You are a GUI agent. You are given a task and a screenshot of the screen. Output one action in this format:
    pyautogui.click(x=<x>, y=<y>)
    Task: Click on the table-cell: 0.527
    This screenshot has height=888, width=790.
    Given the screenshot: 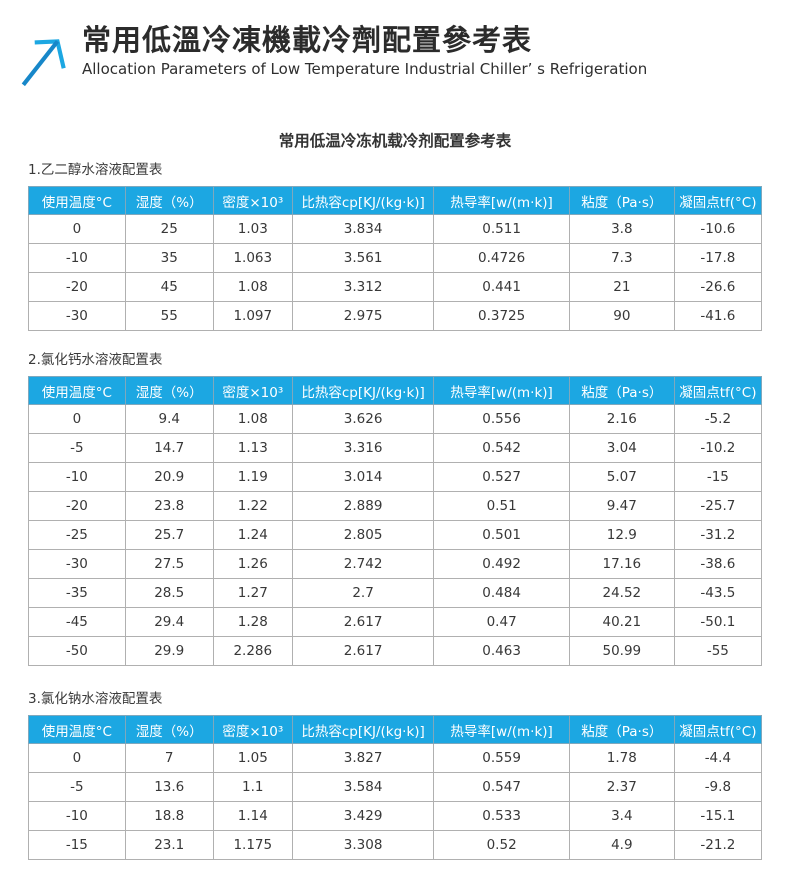 What is the action you would take?
    pyautogui.click(x=501, y=477)
    